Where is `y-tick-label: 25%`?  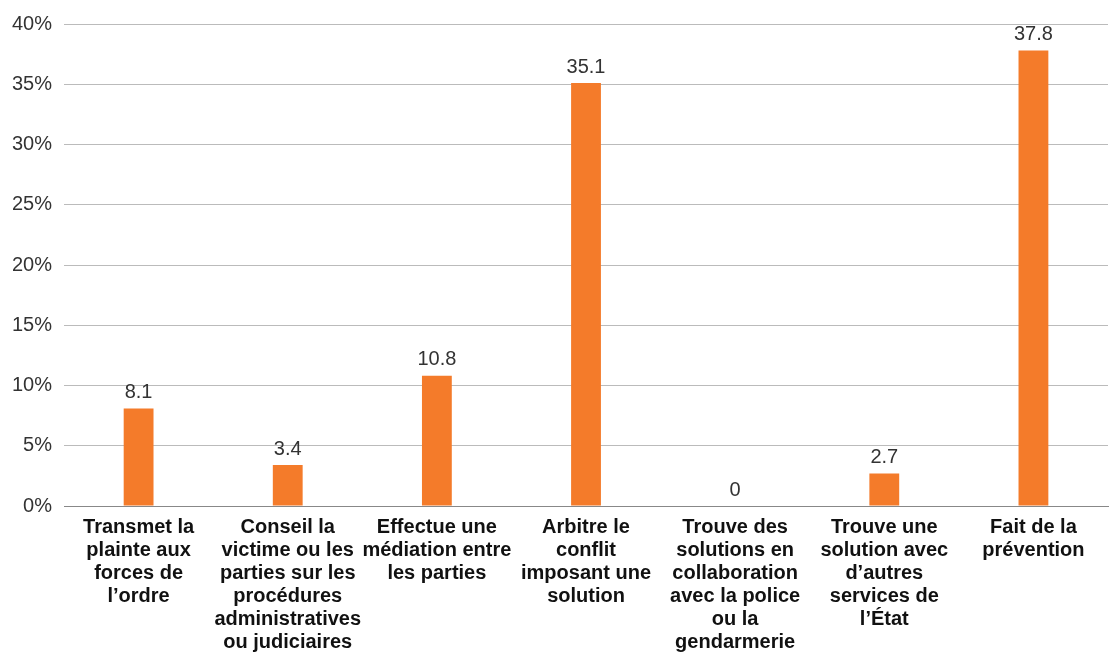 y-tick-label: 25% is located at coordinates (32, 203).